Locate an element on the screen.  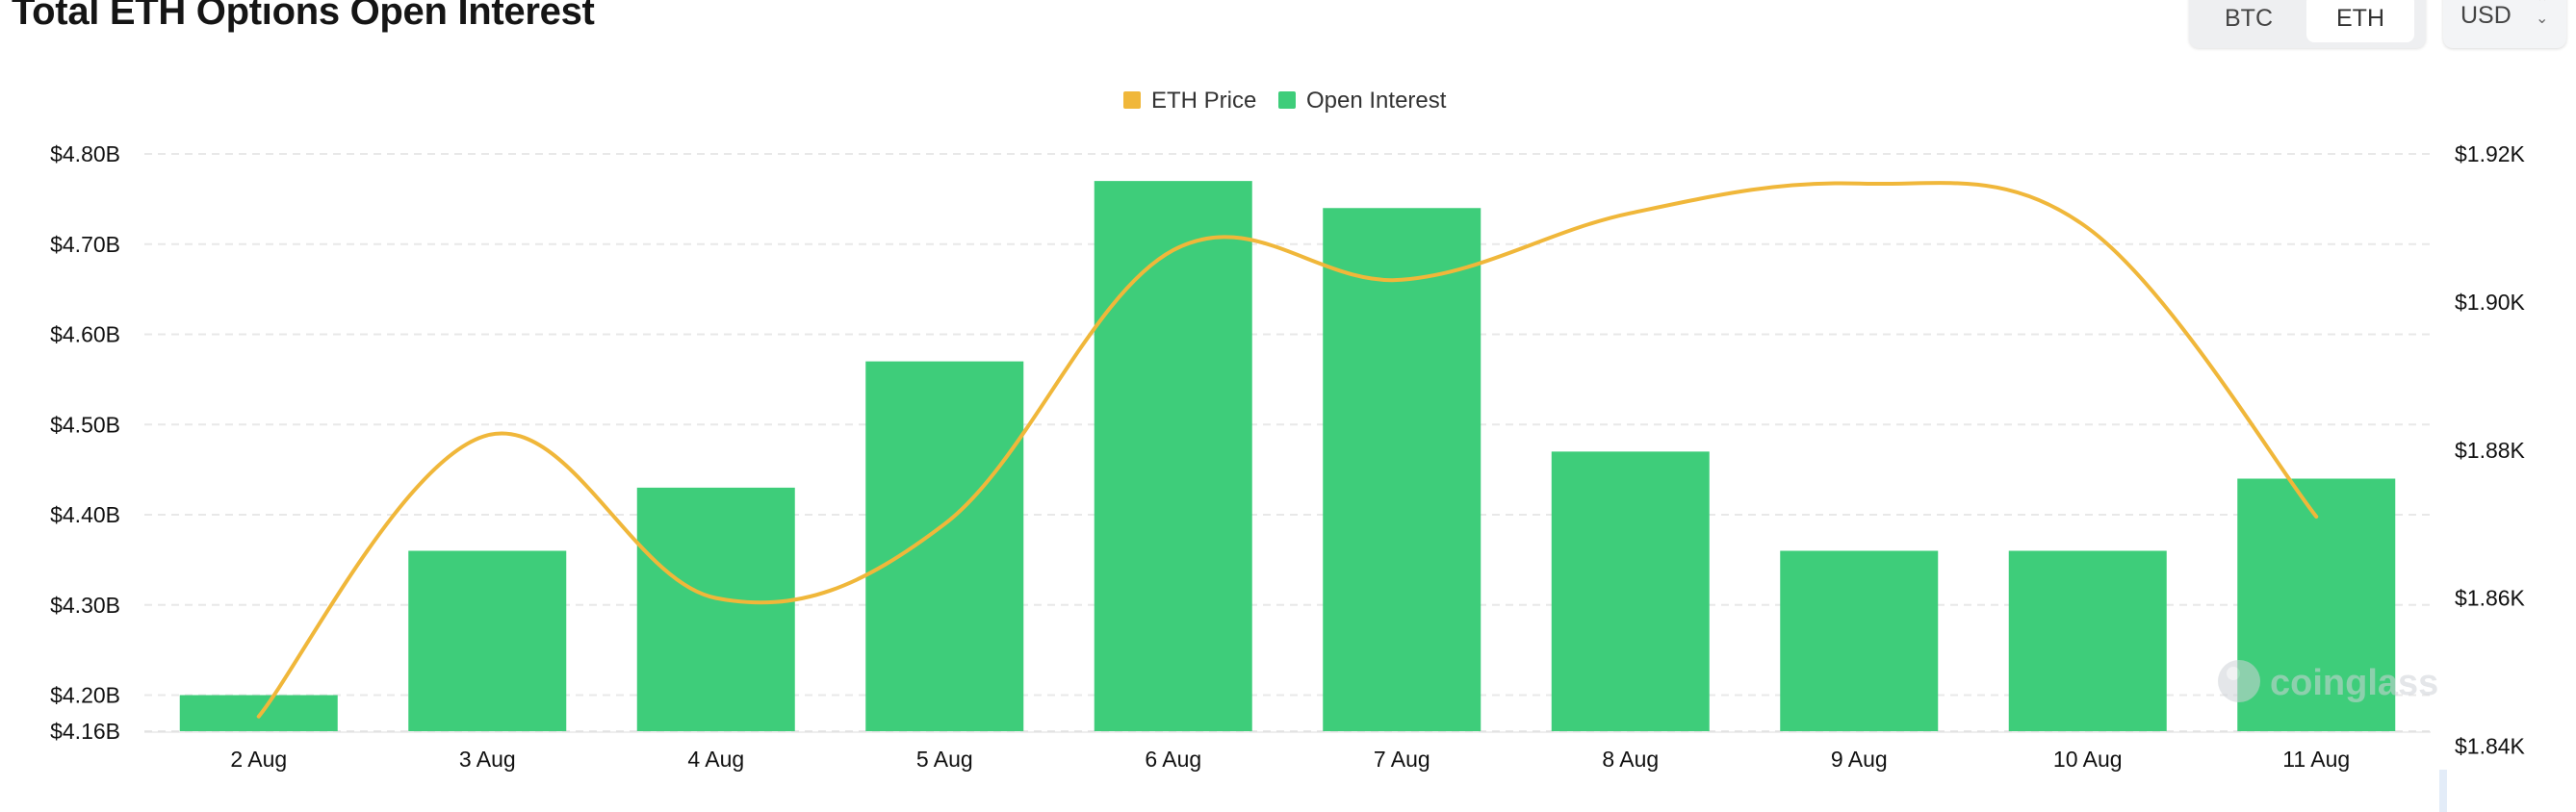
y-axis-right: $1.92K $1.90K $1.88K $1.86K $1.84K is located at coordinates (2491, 450).